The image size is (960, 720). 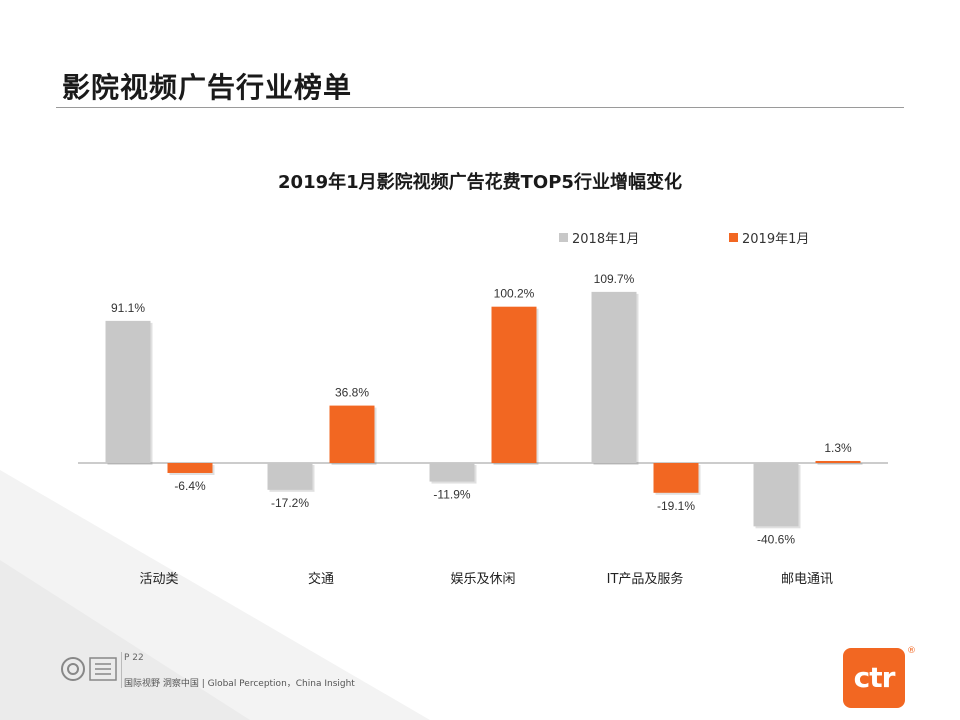 I want to click on category-label: 活动类, so click(x=158, y=579).